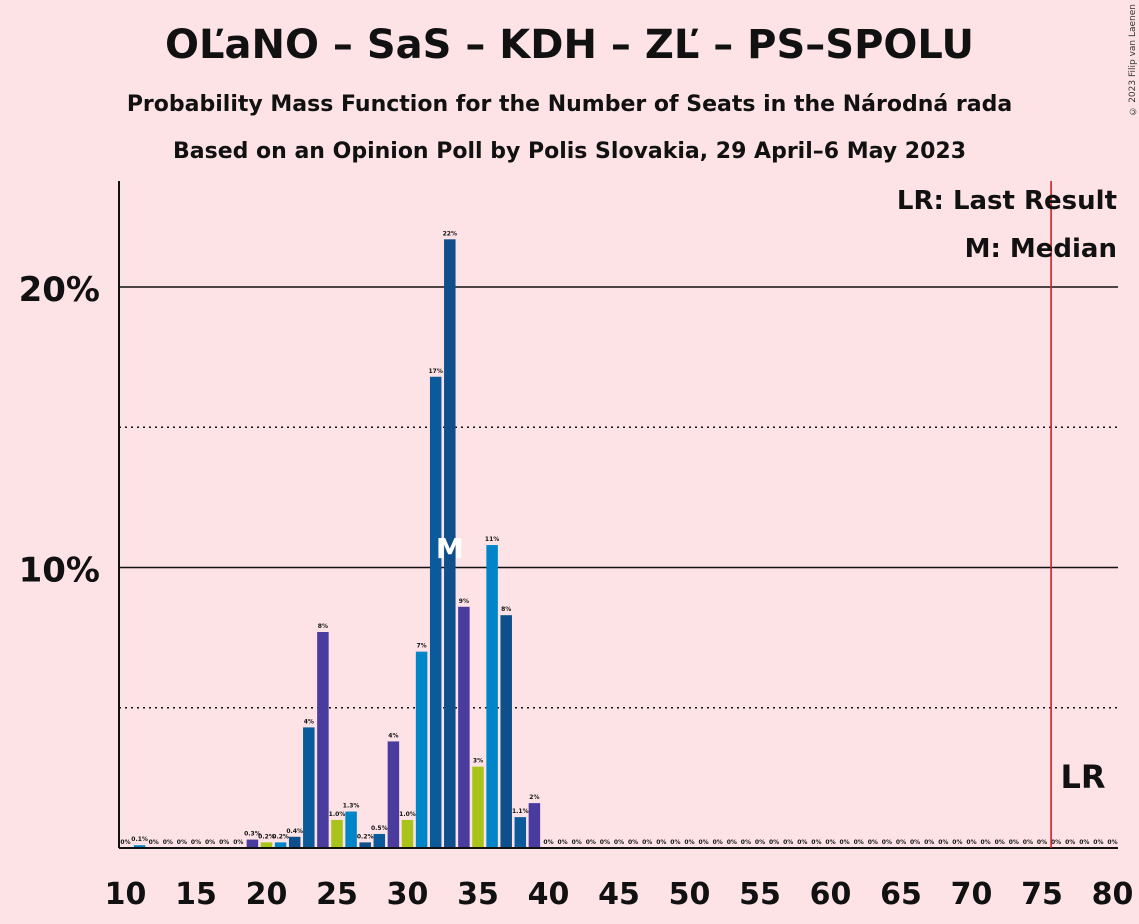 The width and height of the screenshot is (1139, 924). I want to click on bar-value-label: 22%, so click(450, 233).